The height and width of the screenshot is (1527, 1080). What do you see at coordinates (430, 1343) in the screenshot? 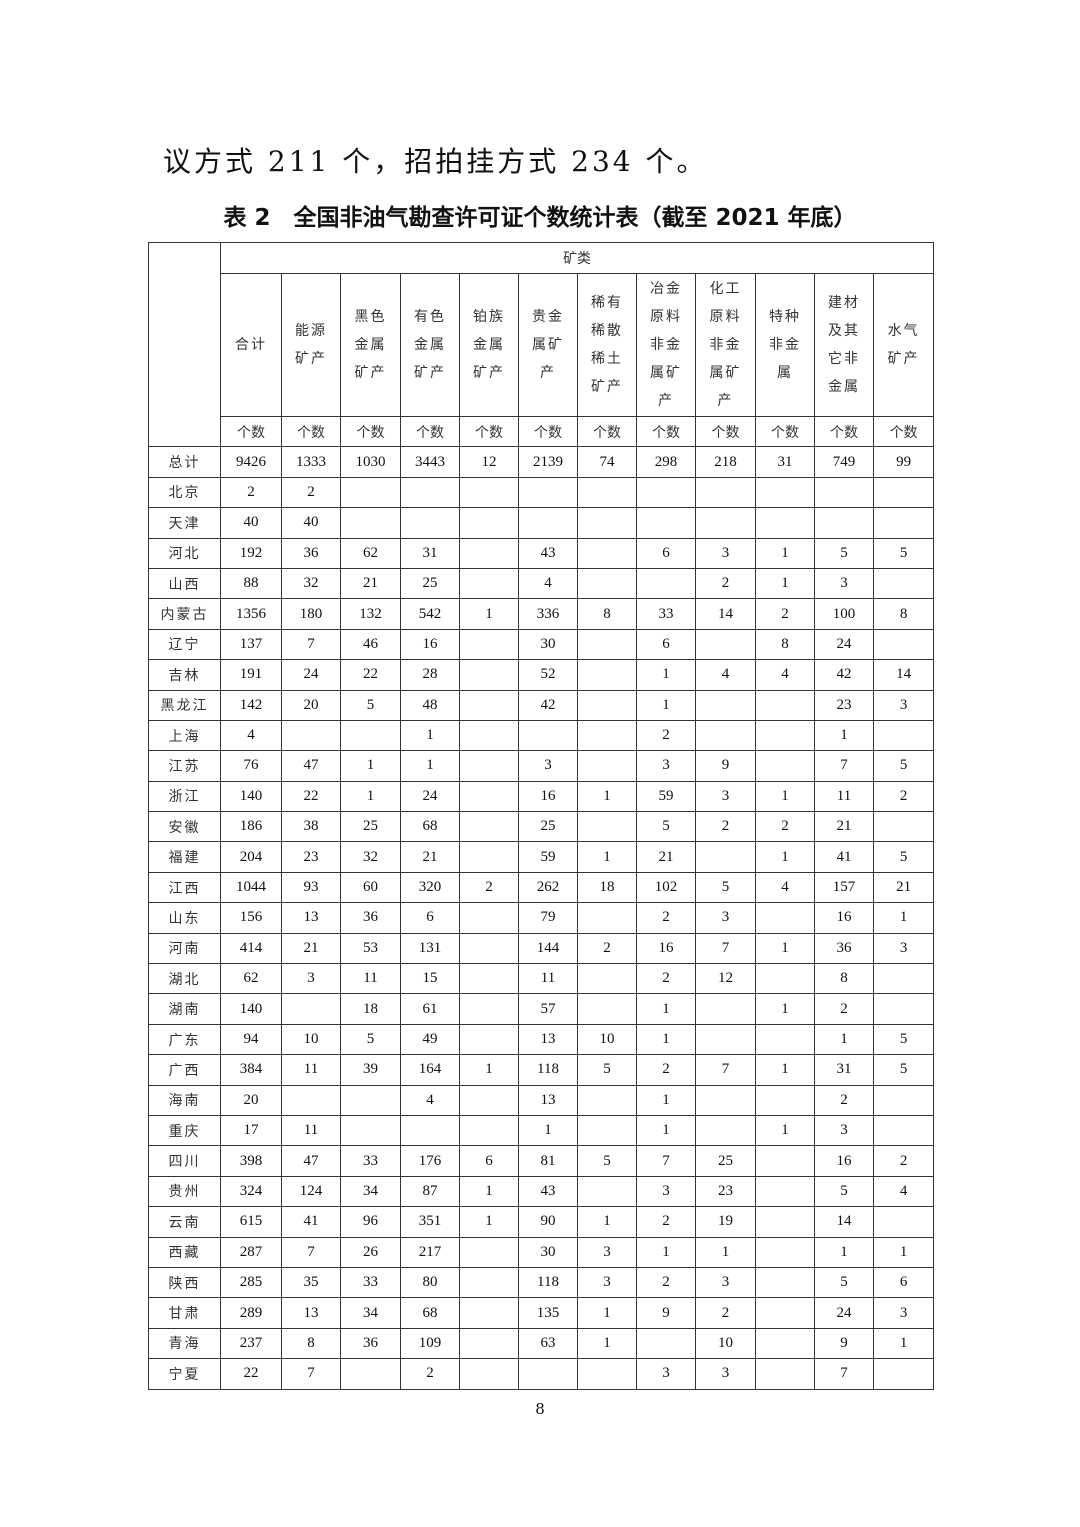
I see `table-cell: 109` at bounding box center [430, 1343].